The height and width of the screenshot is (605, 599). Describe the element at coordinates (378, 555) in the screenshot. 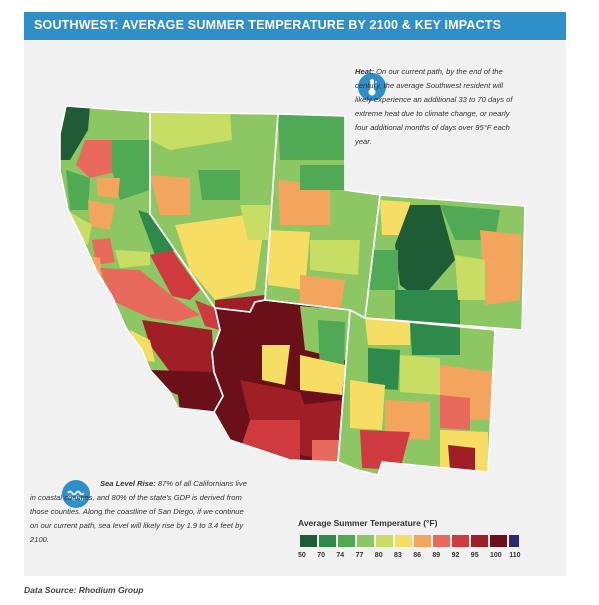

I see `legend-tick-label: 80` at that location.